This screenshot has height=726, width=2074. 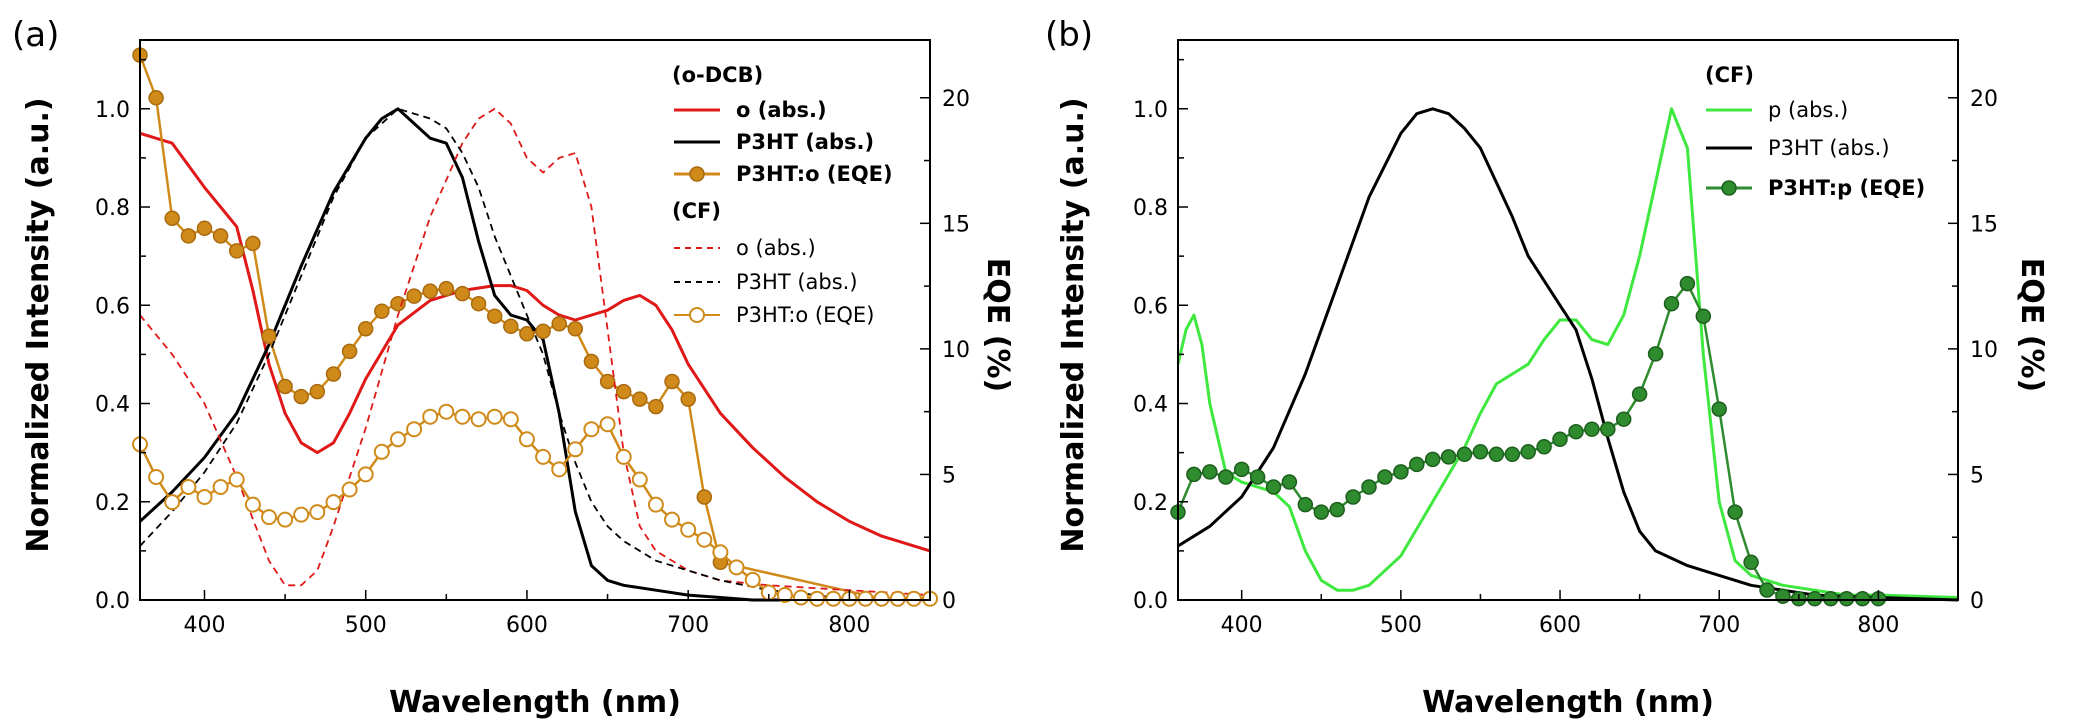 I want to click on x-tick-label-b: 400, so click(x=1242, y=625).